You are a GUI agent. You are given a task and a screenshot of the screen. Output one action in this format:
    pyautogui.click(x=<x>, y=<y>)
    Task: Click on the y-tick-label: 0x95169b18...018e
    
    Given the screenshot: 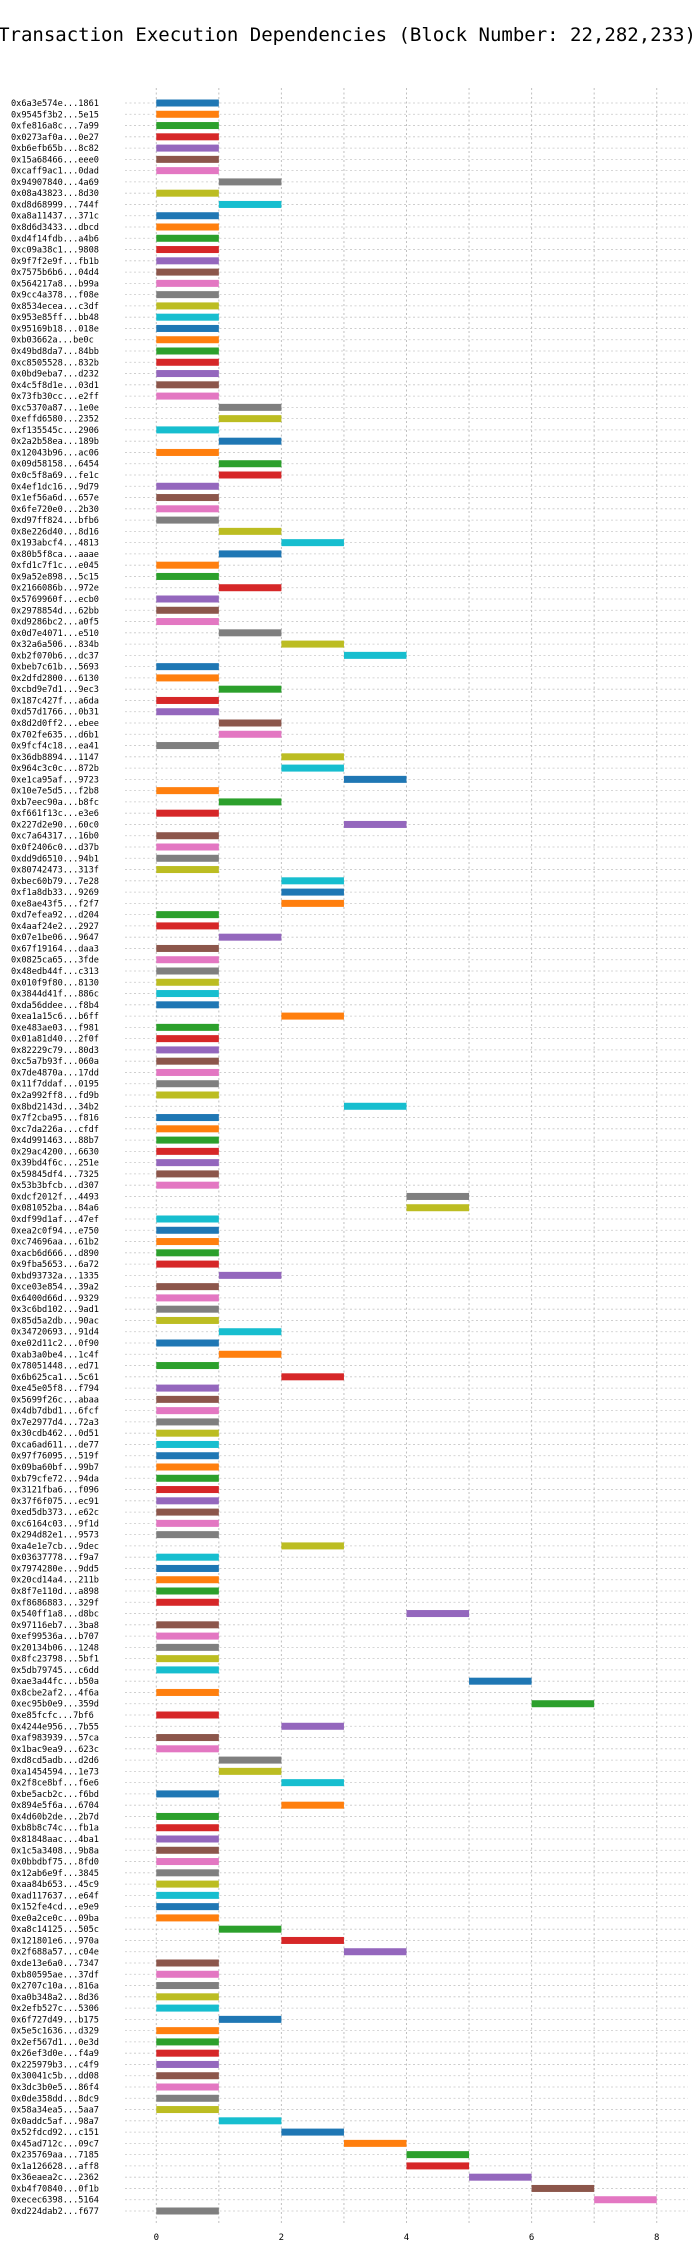 What is the action you would take?
    pyautogui.click(x=55, y=329)
    